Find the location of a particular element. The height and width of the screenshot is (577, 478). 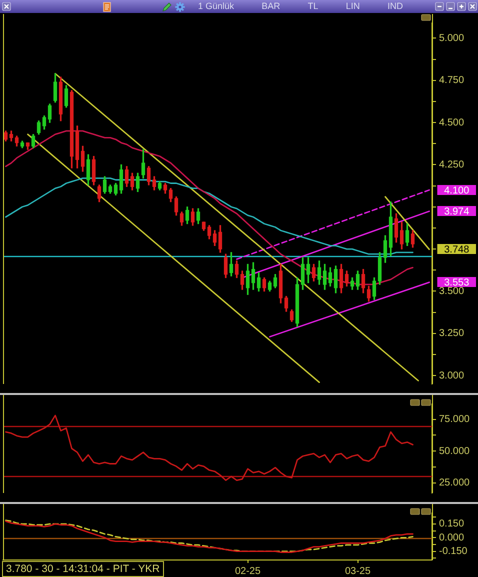

y-tick-label: -0.150 is located at coordinates (453, 552).